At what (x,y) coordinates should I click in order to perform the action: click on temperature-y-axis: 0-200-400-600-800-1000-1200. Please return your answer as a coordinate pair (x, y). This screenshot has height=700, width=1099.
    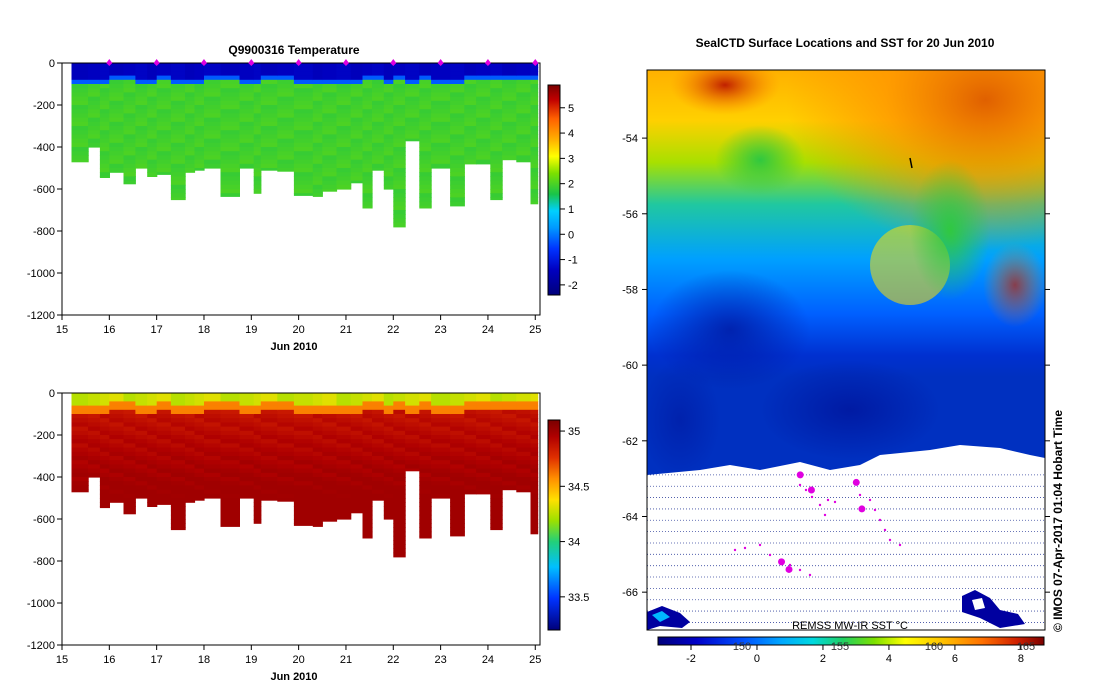
    Looking at the image, I should click on (44, 190).